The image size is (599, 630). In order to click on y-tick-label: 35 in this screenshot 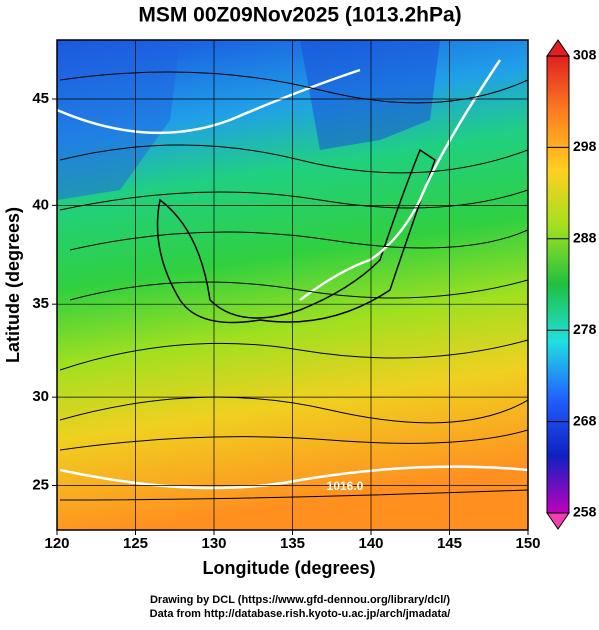, I will do `click(40, 303)`.